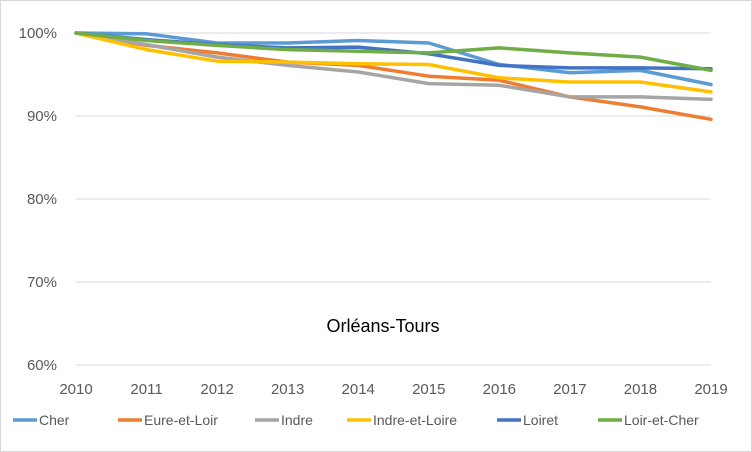 Image resolution: width=752 pixels, height=452 pixels. I want to click on series-line-indre-et-loire, so click(393, 62).